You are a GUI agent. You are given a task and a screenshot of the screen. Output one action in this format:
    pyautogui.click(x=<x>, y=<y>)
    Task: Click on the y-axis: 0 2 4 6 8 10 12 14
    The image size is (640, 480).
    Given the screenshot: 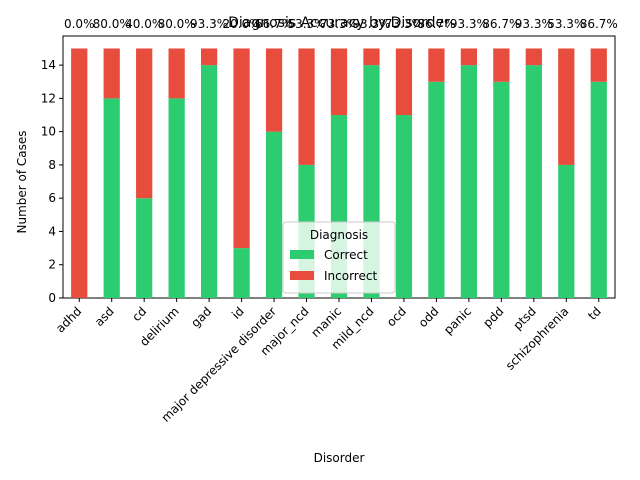 What is the action you would take?
    pyautogui.click(x=52, y=181)
    